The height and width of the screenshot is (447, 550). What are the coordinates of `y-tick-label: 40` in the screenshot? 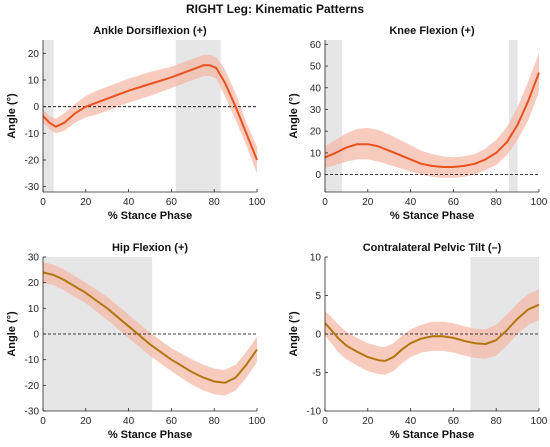 It's located at (316, 88).